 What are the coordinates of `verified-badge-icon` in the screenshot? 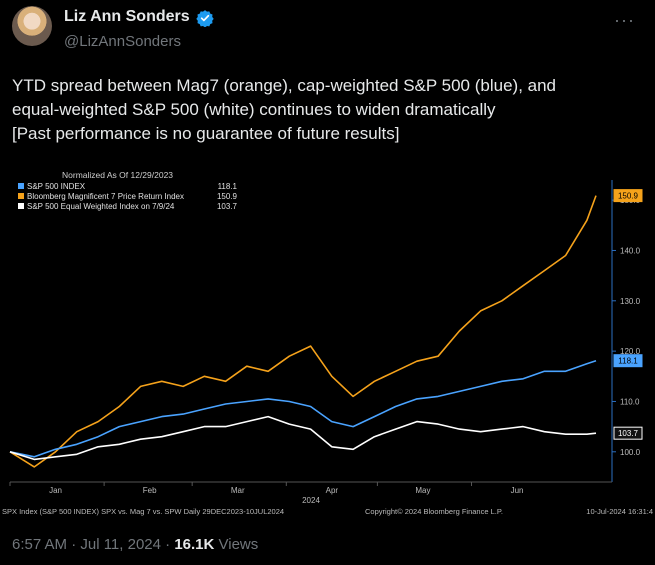 It's located at (205, 18).